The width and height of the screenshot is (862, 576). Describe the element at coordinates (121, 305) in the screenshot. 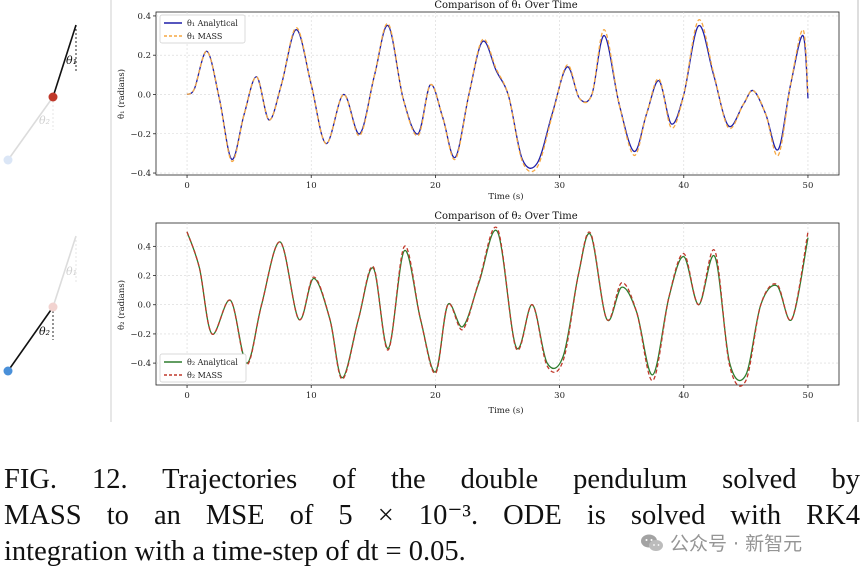

I see `chart-theta2-ylabel: θ₂ (radians)` at that location.